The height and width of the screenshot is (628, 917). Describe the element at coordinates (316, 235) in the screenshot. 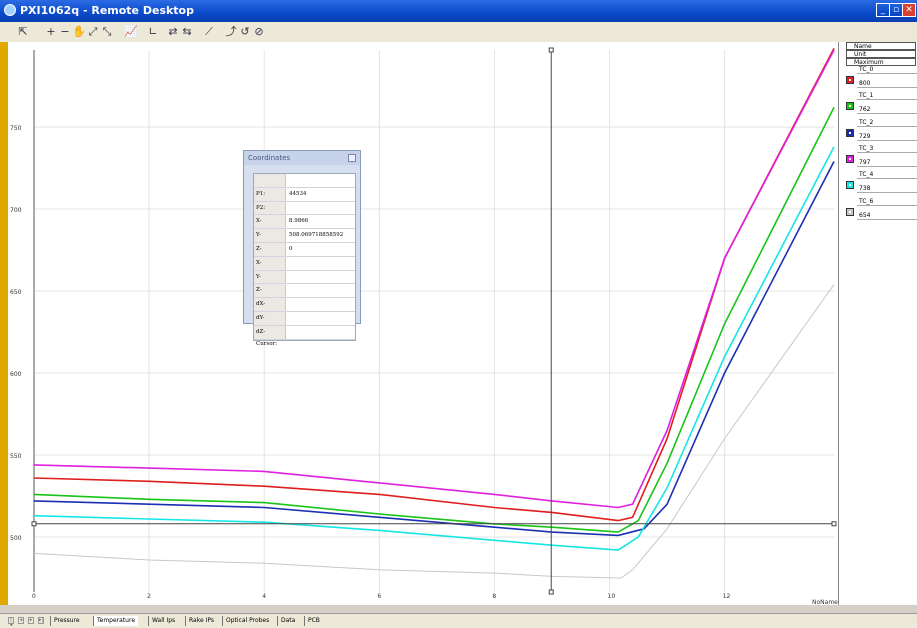

I see `coordinate-value: 508.069718858592` at that location.